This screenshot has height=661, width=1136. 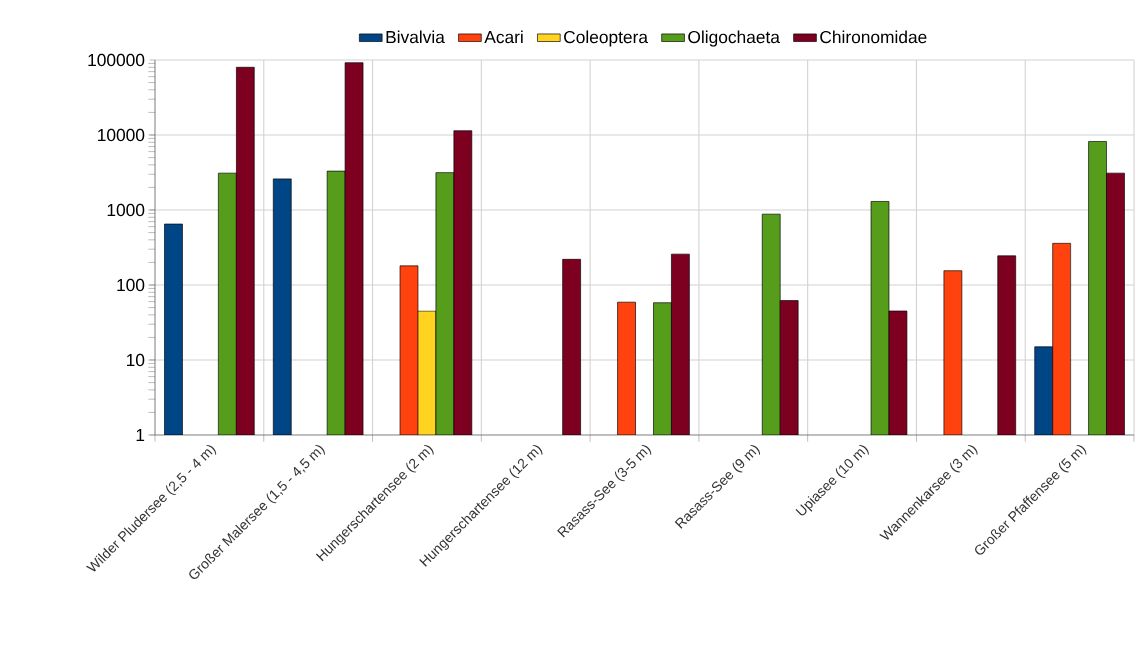 I want to click on y-tick-label: 10, so click(x=135, y=360).